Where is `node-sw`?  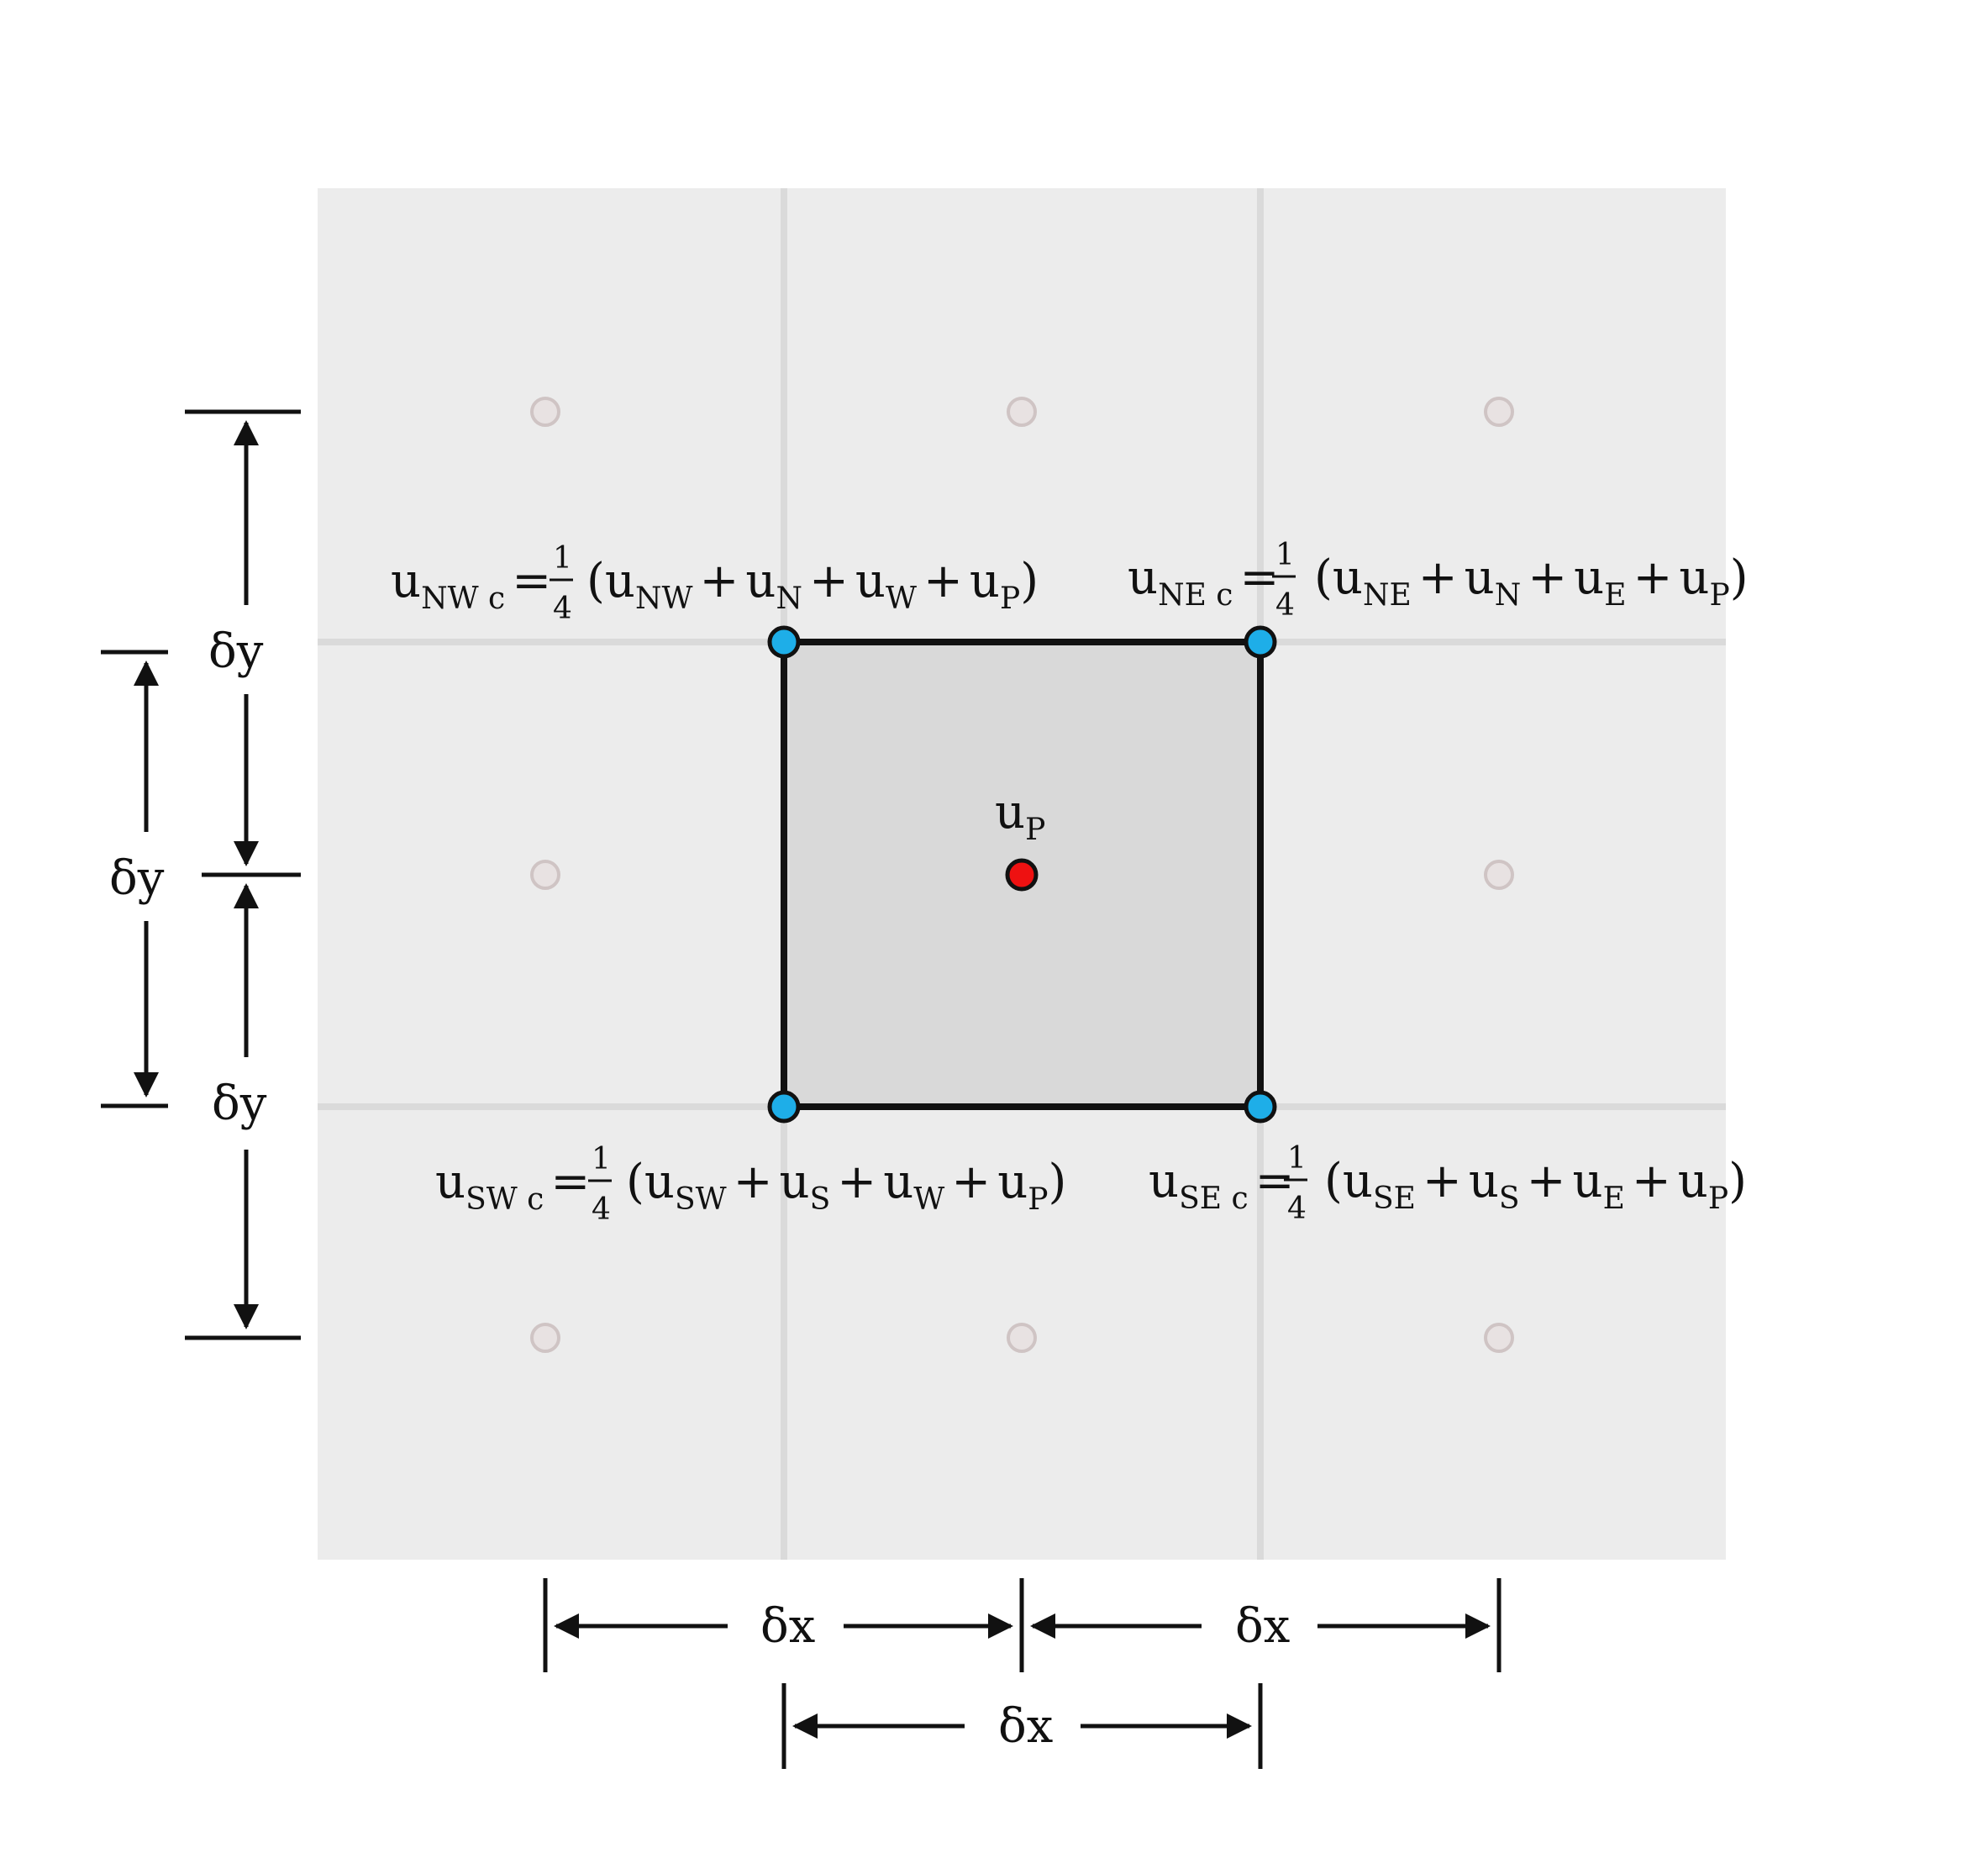
node-sw is located at coordinates (545, 1338).